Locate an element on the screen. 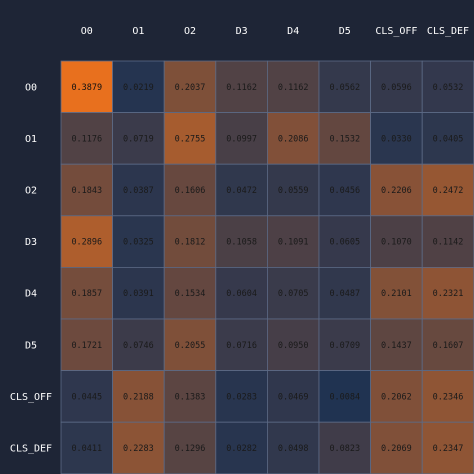 This screenshot has width=474, height=474. heatmap-cell-d4-cls-off is located at coordinates (396, 293).